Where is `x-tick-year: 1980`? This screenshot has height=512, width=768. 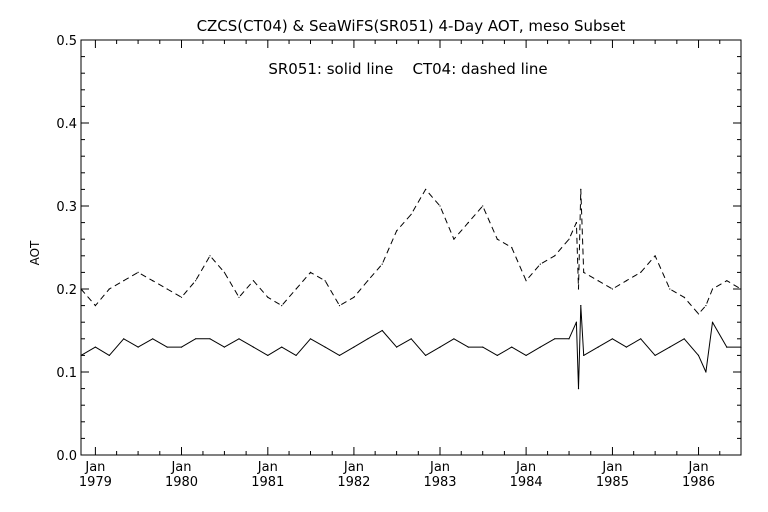 x-tick-year: 1980 is located at coordinates (181, 482).